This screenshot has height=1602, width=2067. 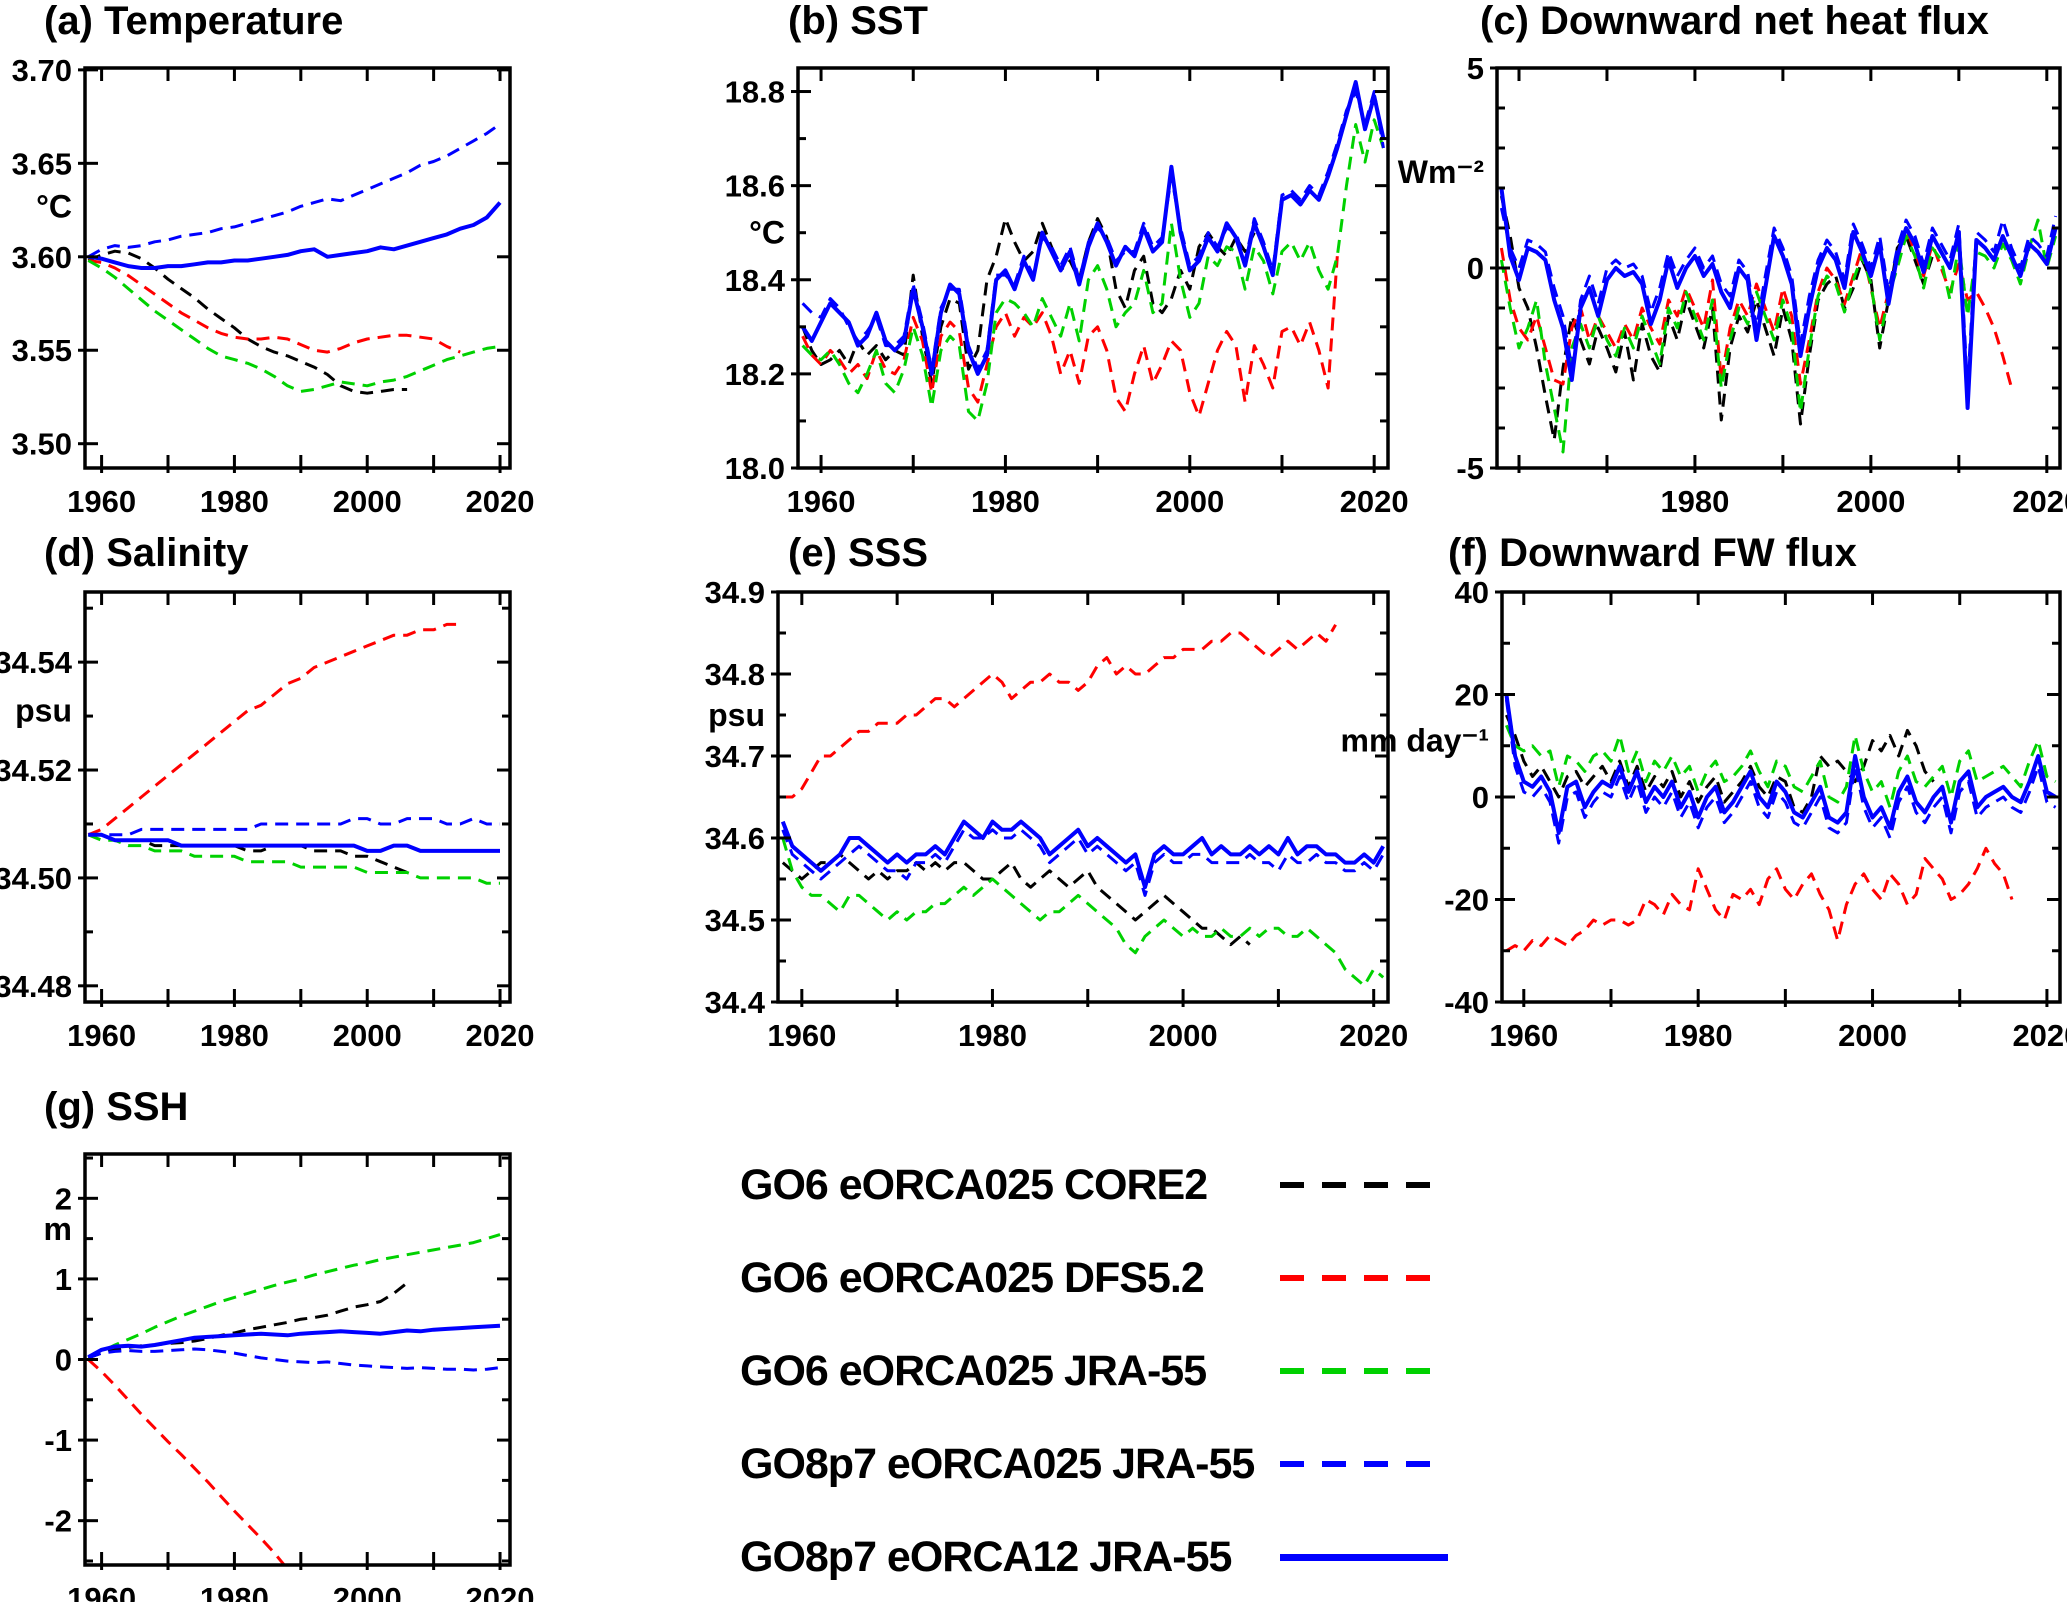 What do you see at coordinates (42, 444) in the screenshot?
I see `y-tick-label: 3.50` at bounding box center [42, 444].